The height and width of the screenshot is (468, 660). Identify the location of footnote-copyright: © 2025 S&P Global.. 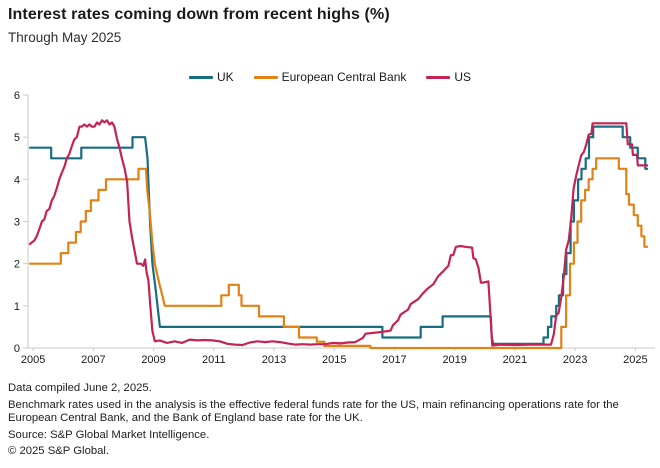
(59, 451).